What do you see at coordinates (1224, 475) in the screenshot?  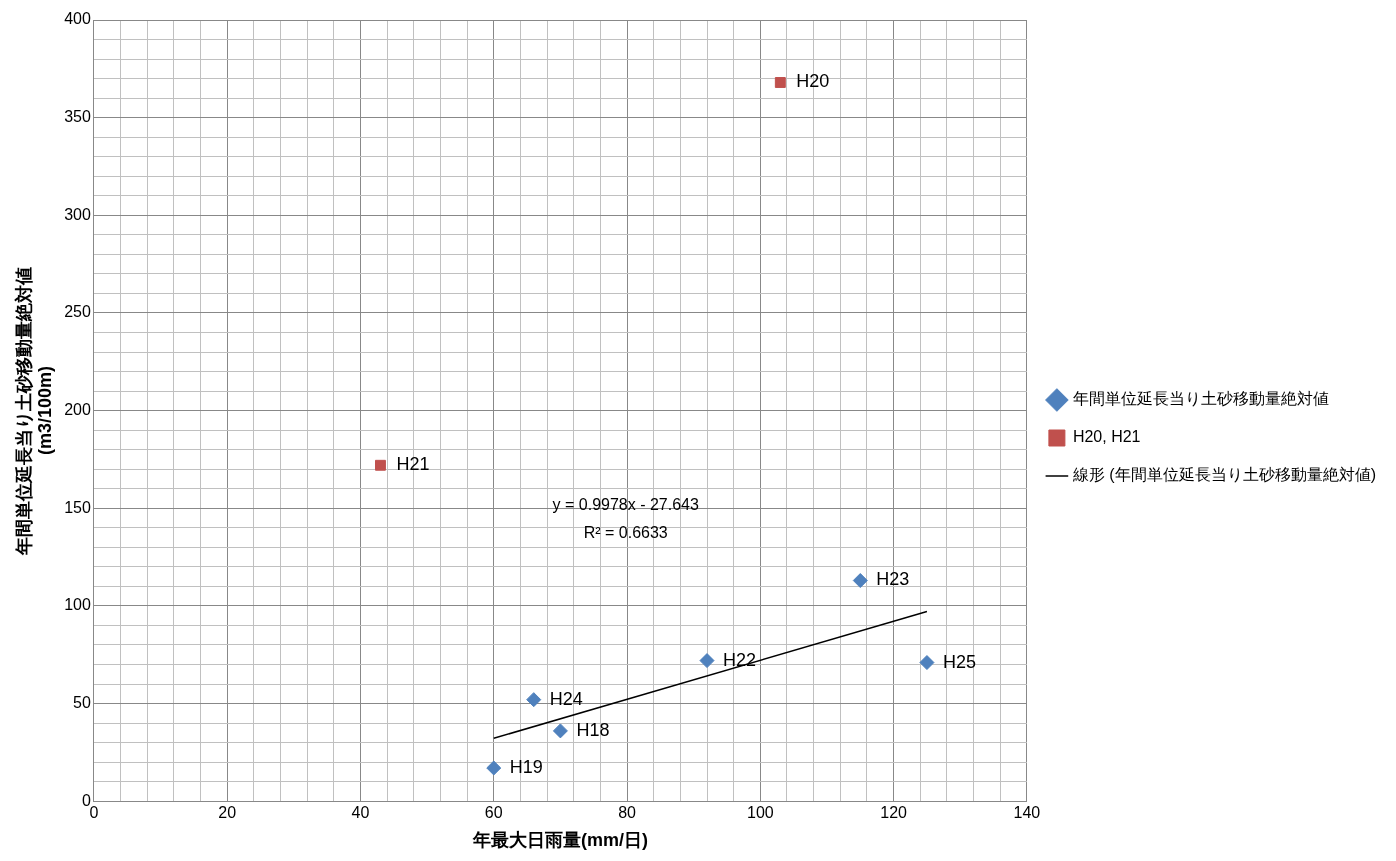 I see `legend-label: 線形 (年間単位延長当り土砂移動量絶対値)` at bounding box center [1224, 475].